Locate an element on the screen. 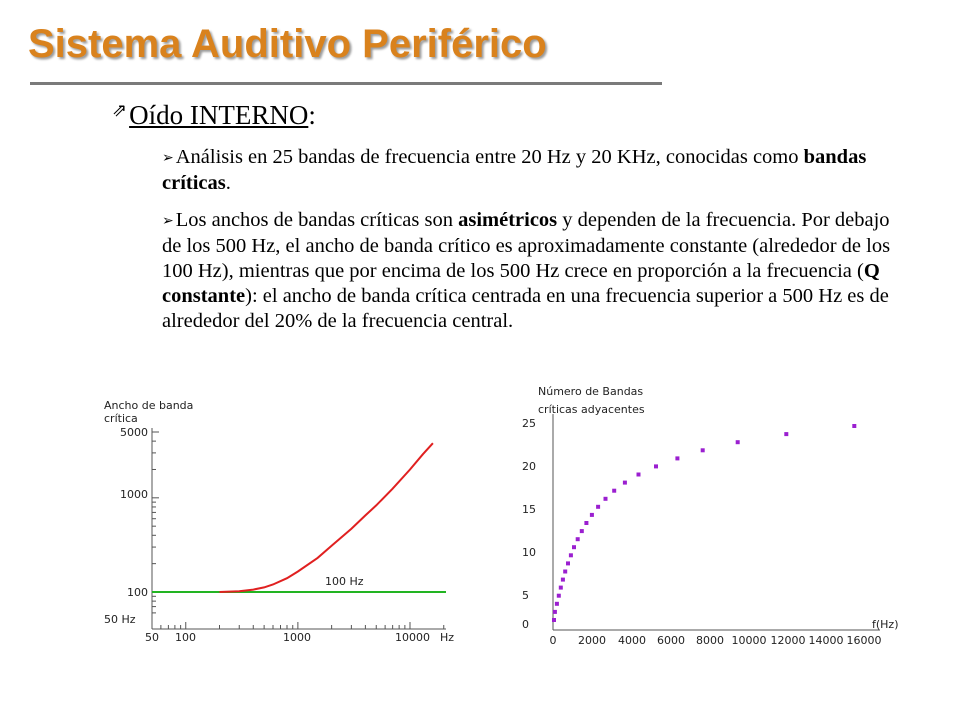 The image size is (960, 720). chart1-ytick-5000: 5000 is located at coordinates (134, 432).